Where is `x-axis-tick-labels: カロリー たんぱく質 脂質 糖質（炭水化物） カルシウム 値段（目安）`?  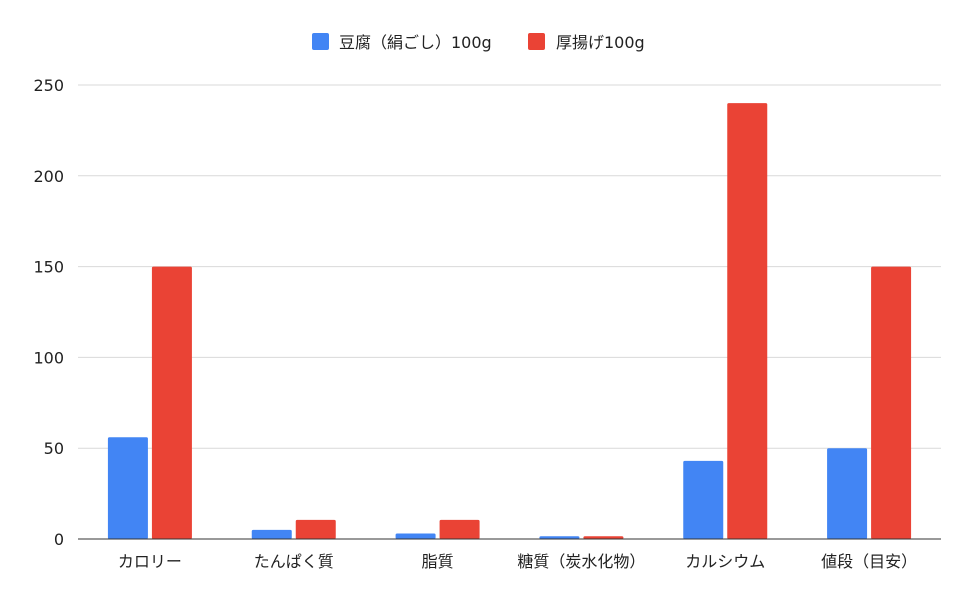 x-axis-tick-labels: カロリー たんぱく質 脂質 糖質（炭水化物） カルシウム 値段（目安） is located at coordinates (517, 561).